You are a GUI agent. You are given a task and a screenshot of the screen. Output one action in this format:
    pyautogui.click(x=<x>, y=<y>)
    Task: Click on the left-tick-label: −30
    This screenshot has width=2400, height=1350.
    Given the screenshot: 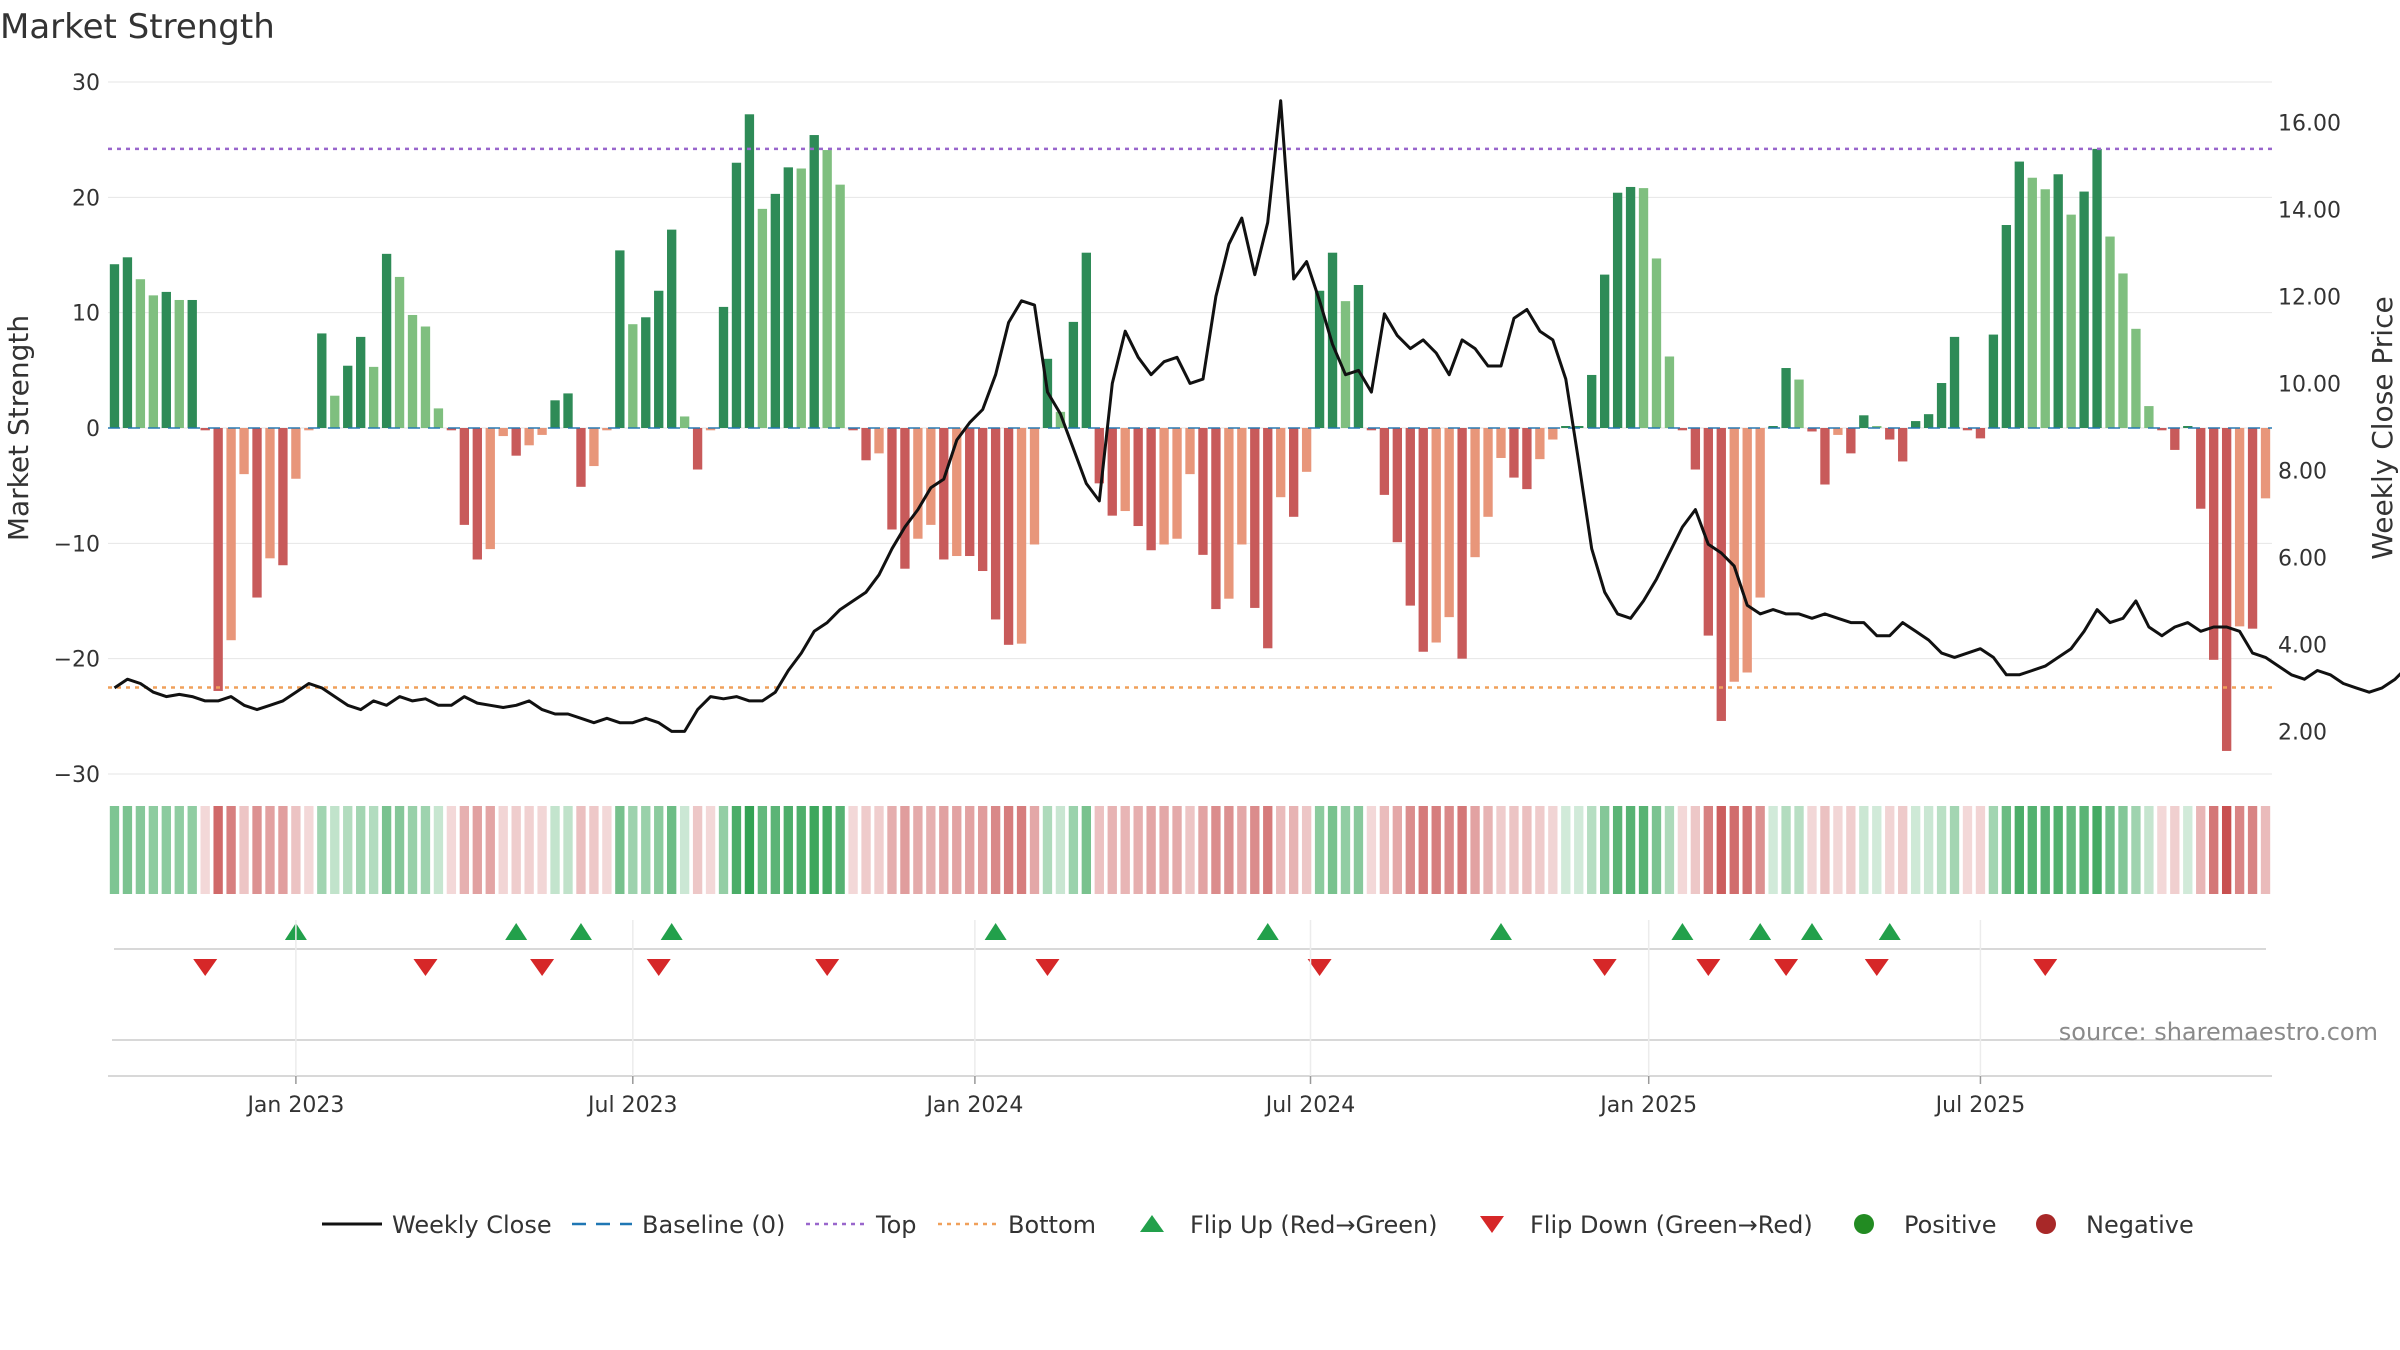 What is the action you would take?
    pyautogui.click(x=77, y=775)
    